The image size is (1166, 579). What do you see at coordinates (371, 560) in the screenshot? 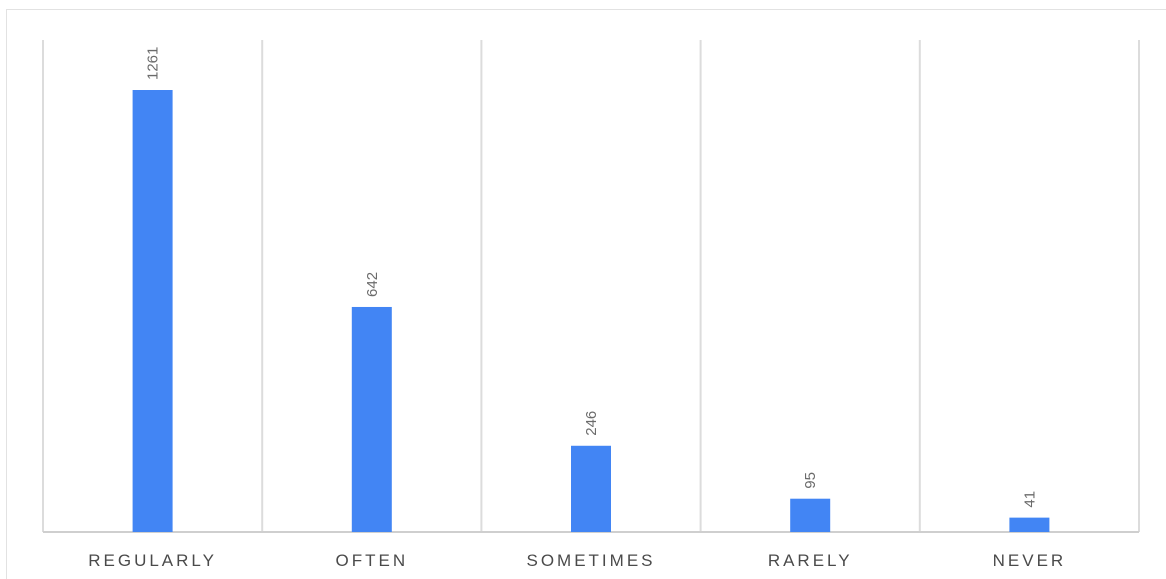
I see `category-label-often: OFTEN` at bounding box center [371, 560].